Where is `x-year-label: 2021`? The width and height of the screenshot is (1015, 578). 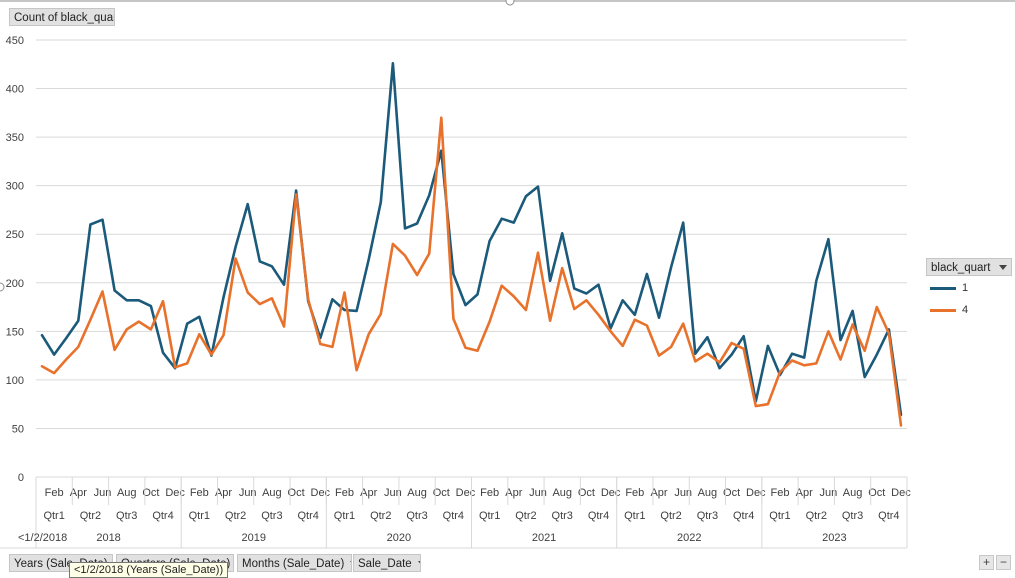 x-year-label: 2021 is located at coordinates (544, 538).